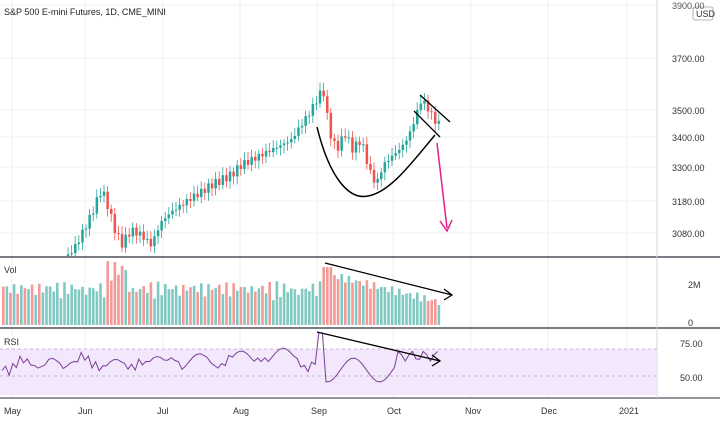 This screenshot has height=425, width=720. What do you see at coordinates (688, 168) in the screenshot?
I see `price-label-3300: 3300.00` at bounding box center [688, 168].